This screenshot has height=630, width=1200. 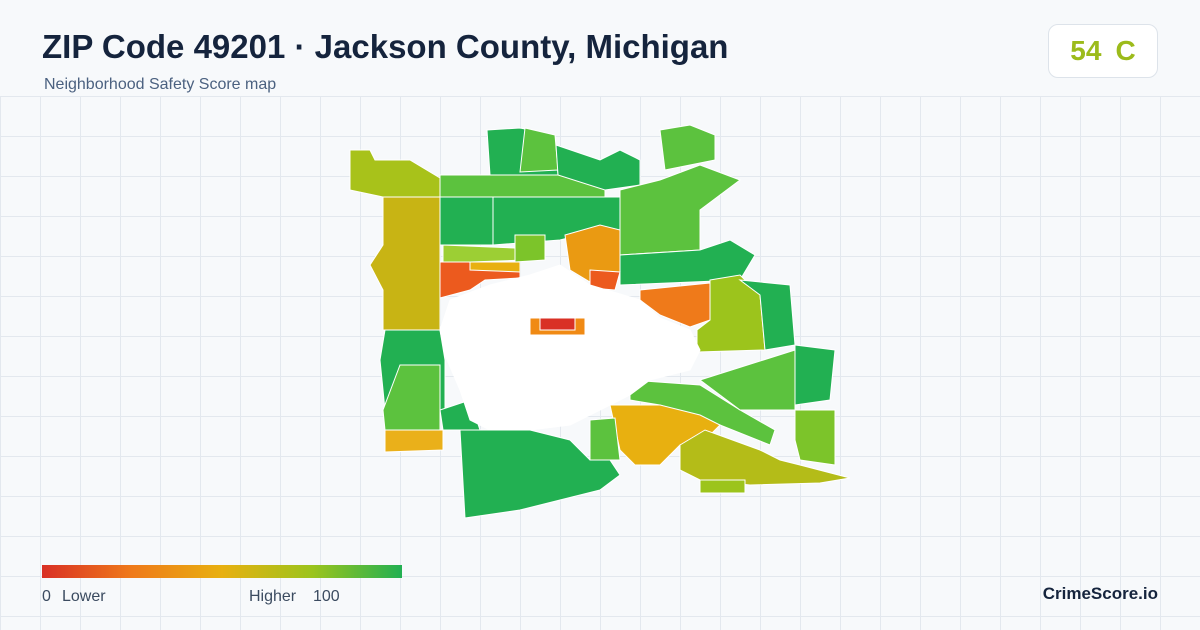 I want to click on legend-max-label: Higher, so click(x=273, y=596).